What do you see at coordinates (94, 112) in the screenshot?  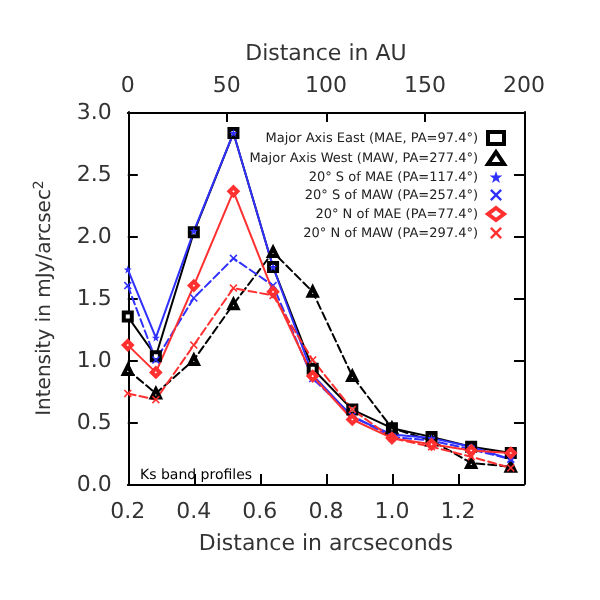 I see `y-tick-label: 3.0` at bounding box center [94, 112].